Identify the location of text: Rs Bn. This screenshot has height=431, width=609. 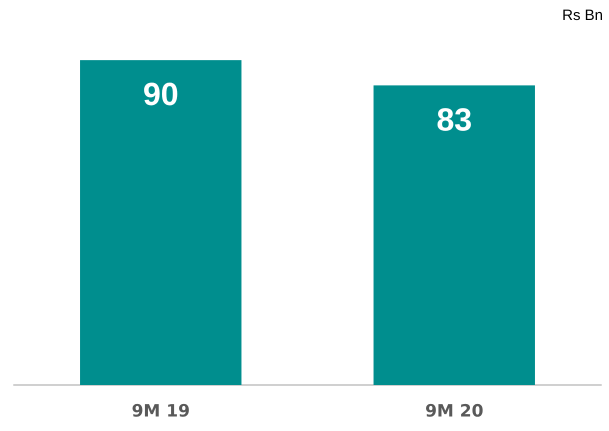
(583, 15).